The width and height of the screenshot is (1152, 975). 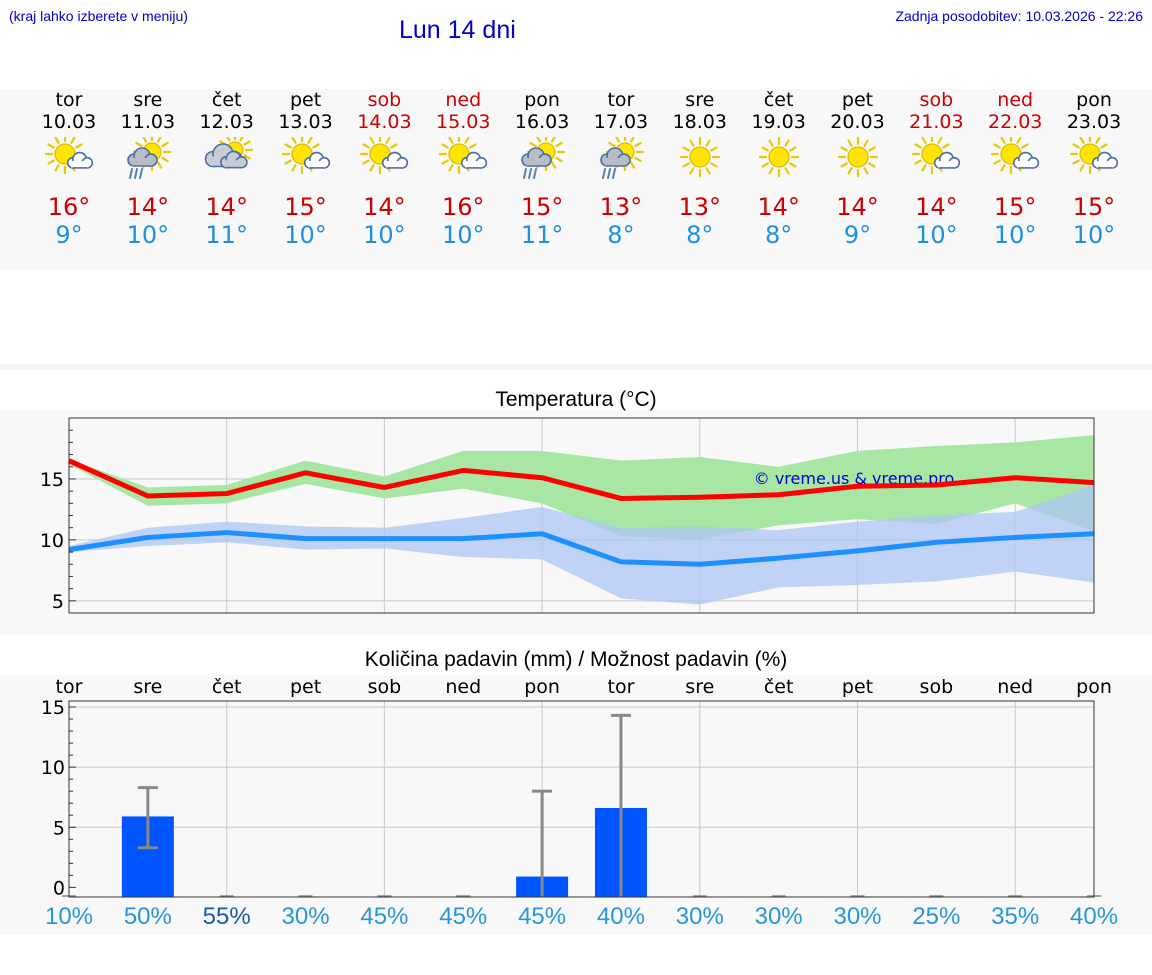 What do you see at coordinates (778, 122) in the screenshot?
I see `day-date: 19.03` at bounding box center [778, 122].